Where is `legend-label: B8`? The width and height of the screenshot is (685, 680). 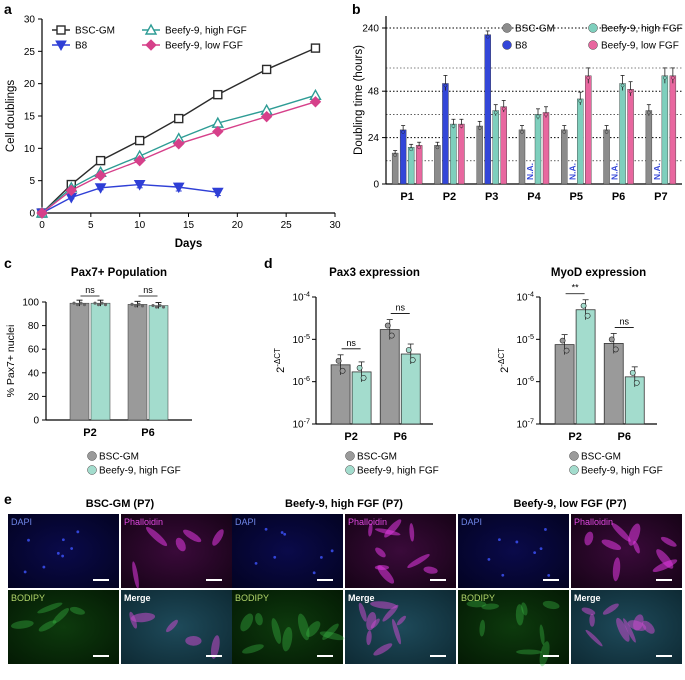 legend-label: B8 is located at coordinates (81, 46).